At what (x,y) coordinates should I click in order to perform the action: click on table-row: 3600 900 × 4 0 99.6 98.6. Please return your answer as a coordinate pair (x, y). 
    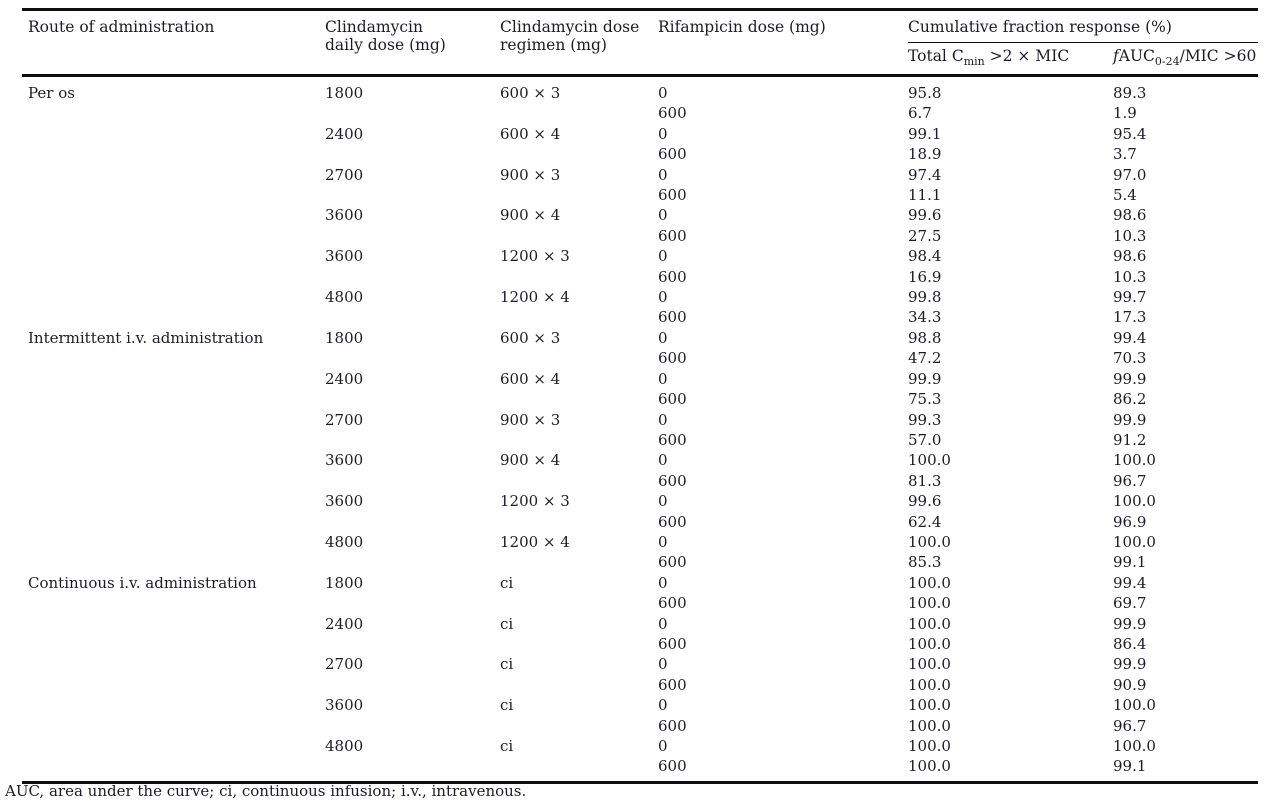
    Looking at the image, I should click on (640, 215).